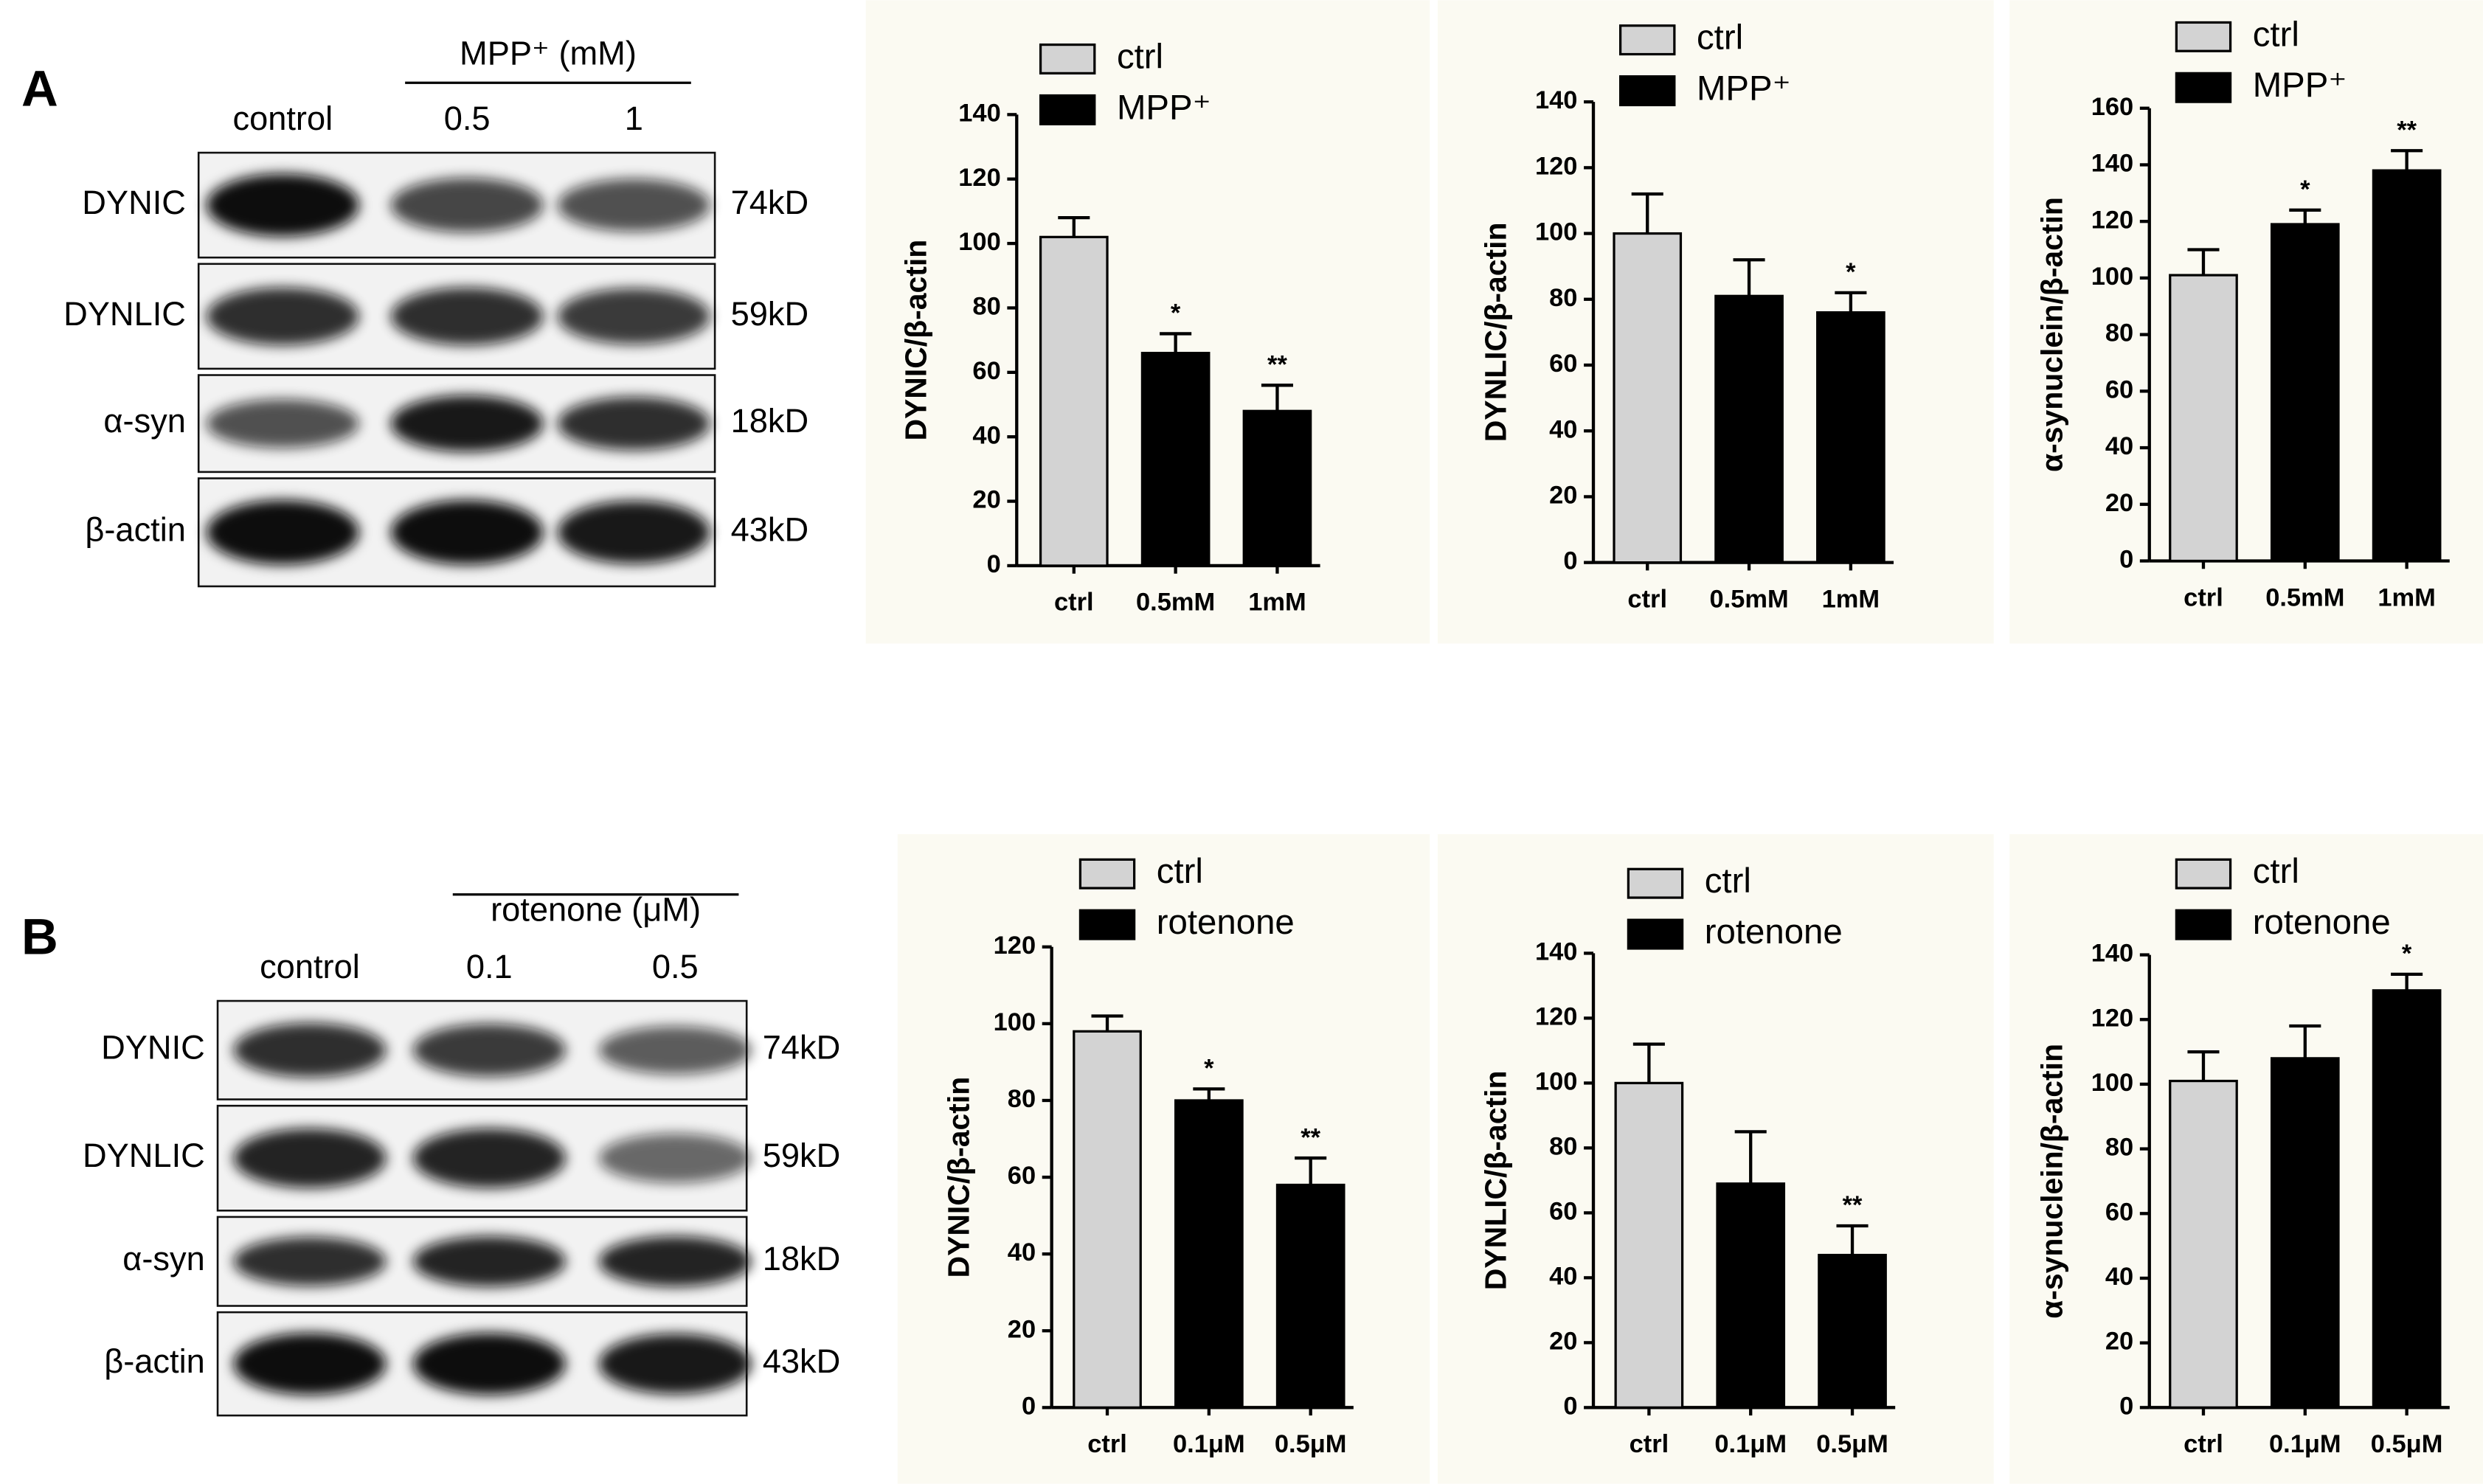 The height and width of the screenshot is (1484, 2483). Describe the element at coordinates (770, 530) in the screenshot. I see `size-label: 43kD` at that location.